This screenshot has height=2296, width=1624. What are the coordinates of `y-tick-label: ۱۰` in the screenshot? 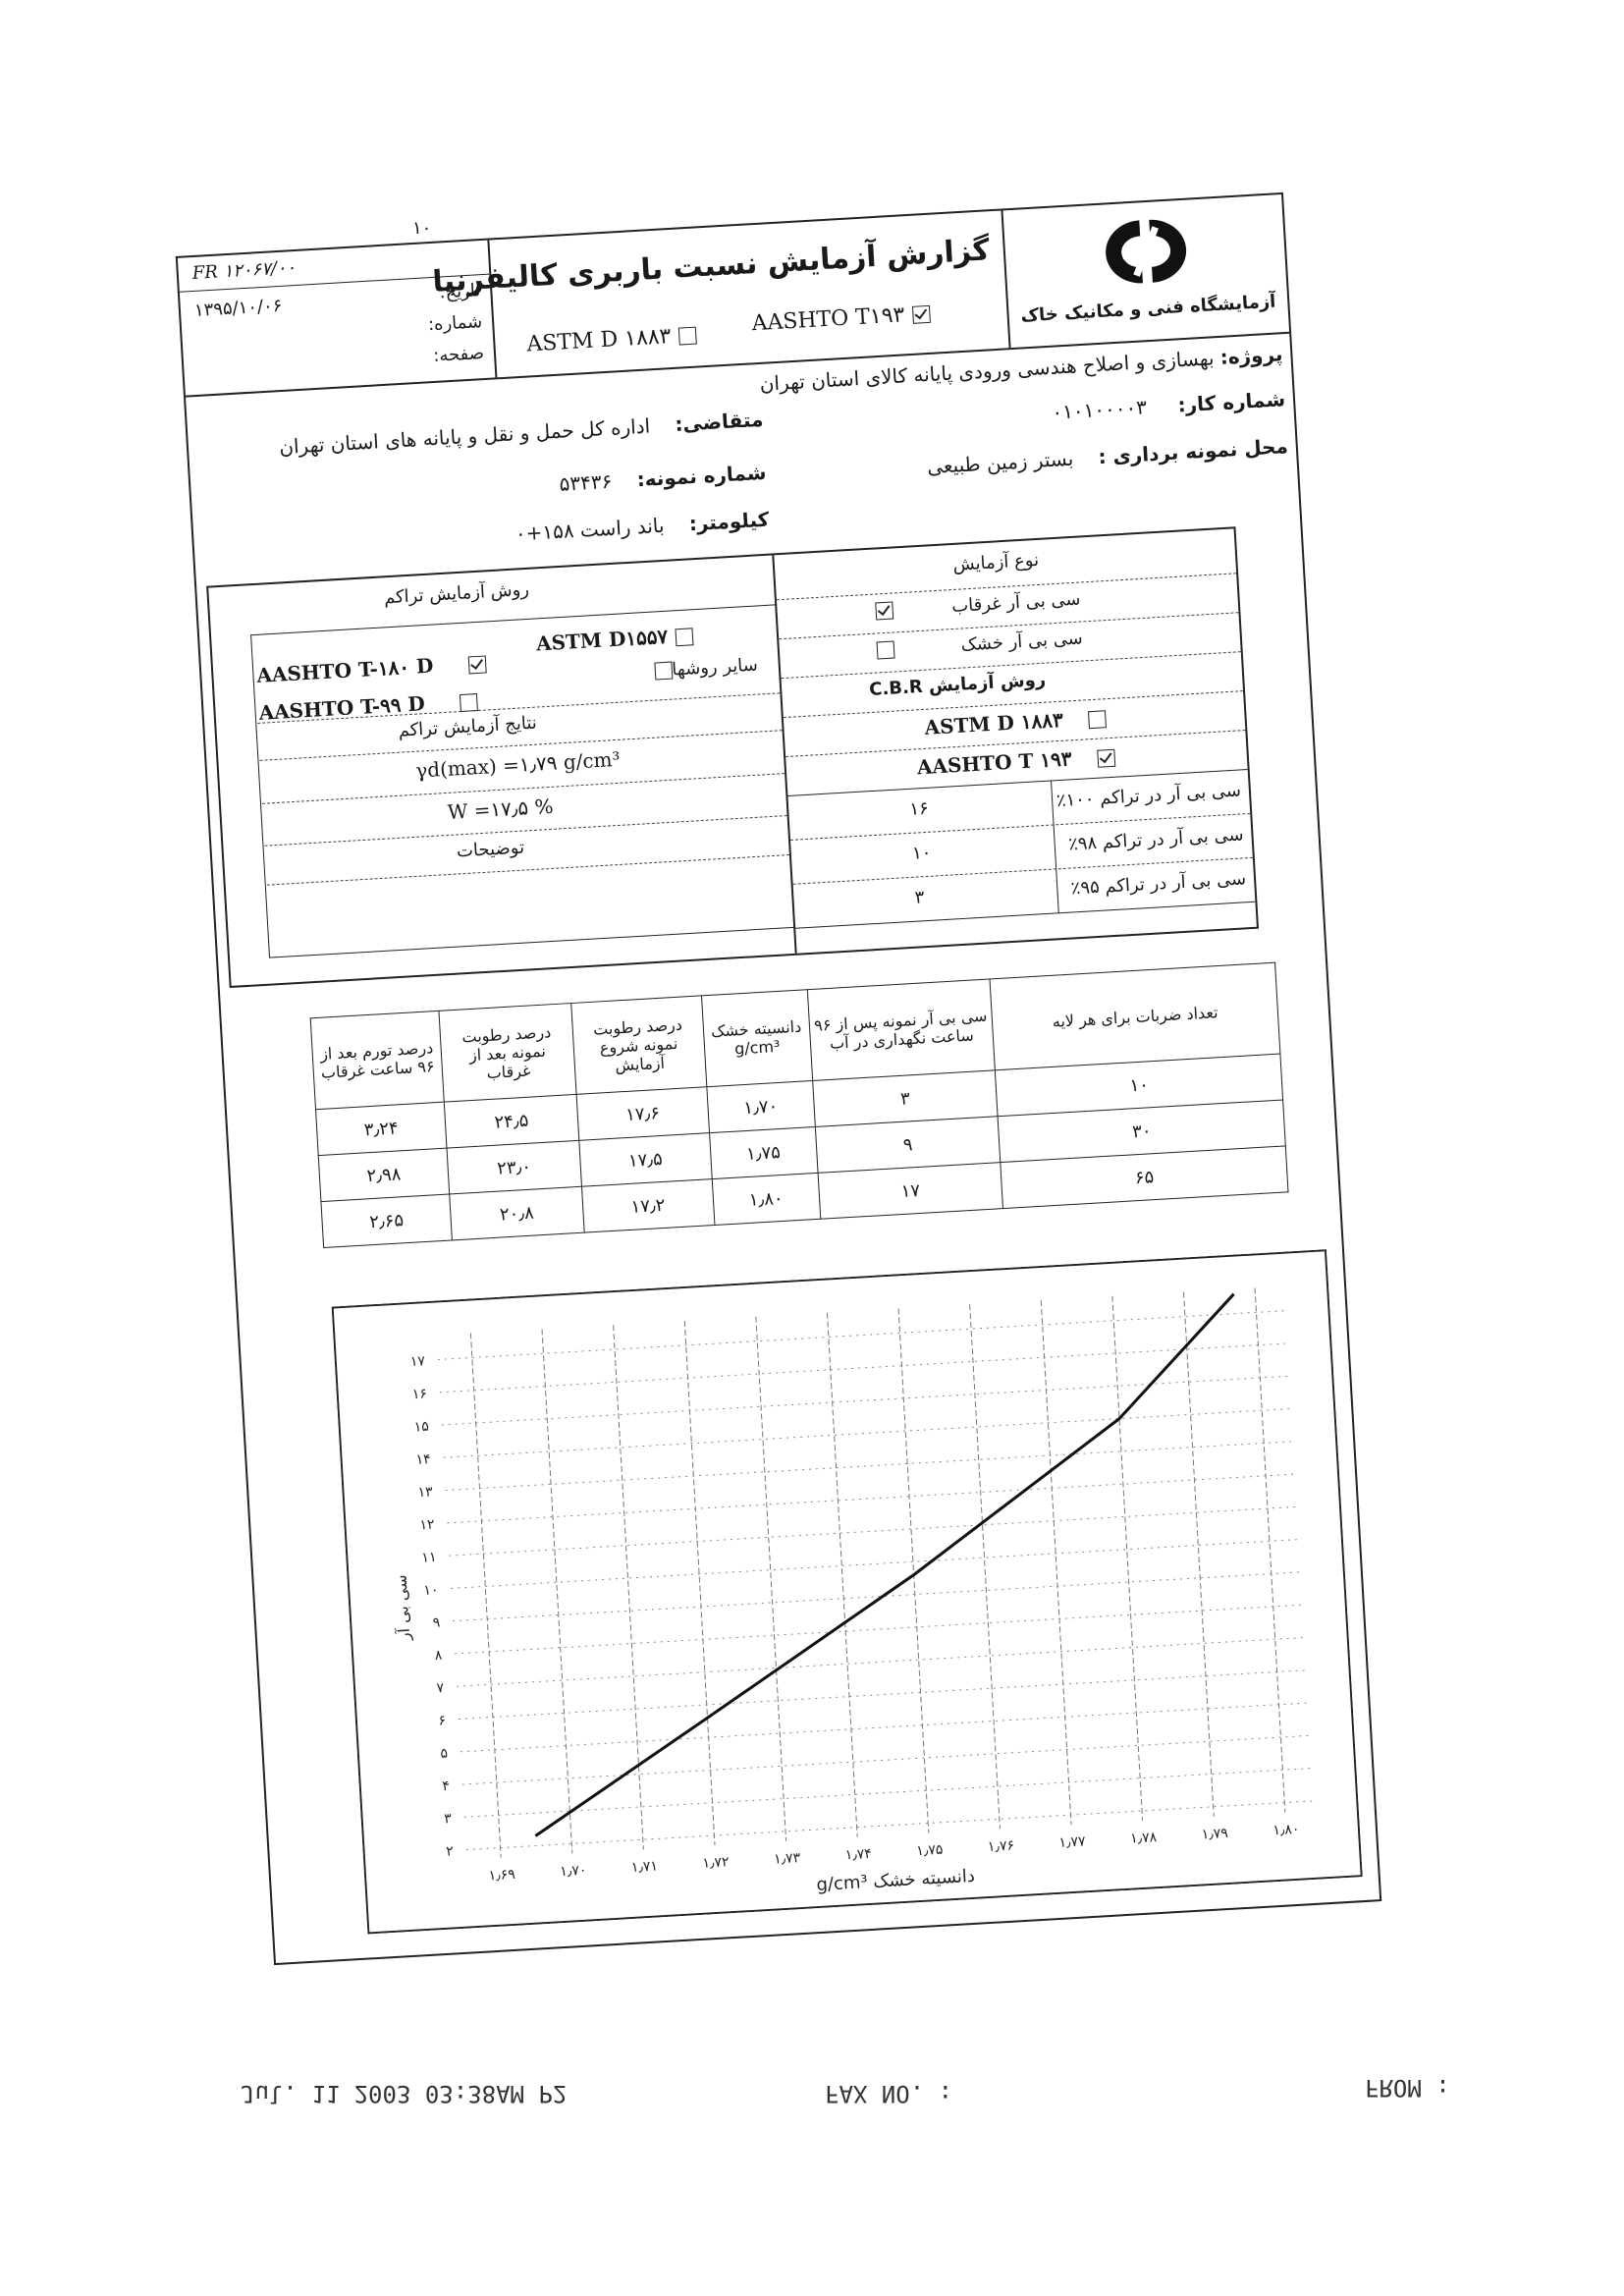 It's located at (431, 1590).